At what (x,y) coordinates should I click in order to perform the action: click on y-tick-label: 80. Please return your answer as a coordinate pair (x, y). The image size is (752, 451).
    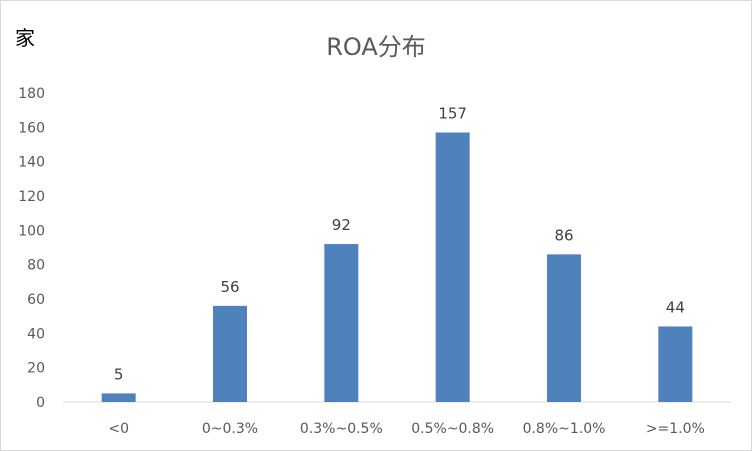
    Looking at the image, I should click on (36, 266).